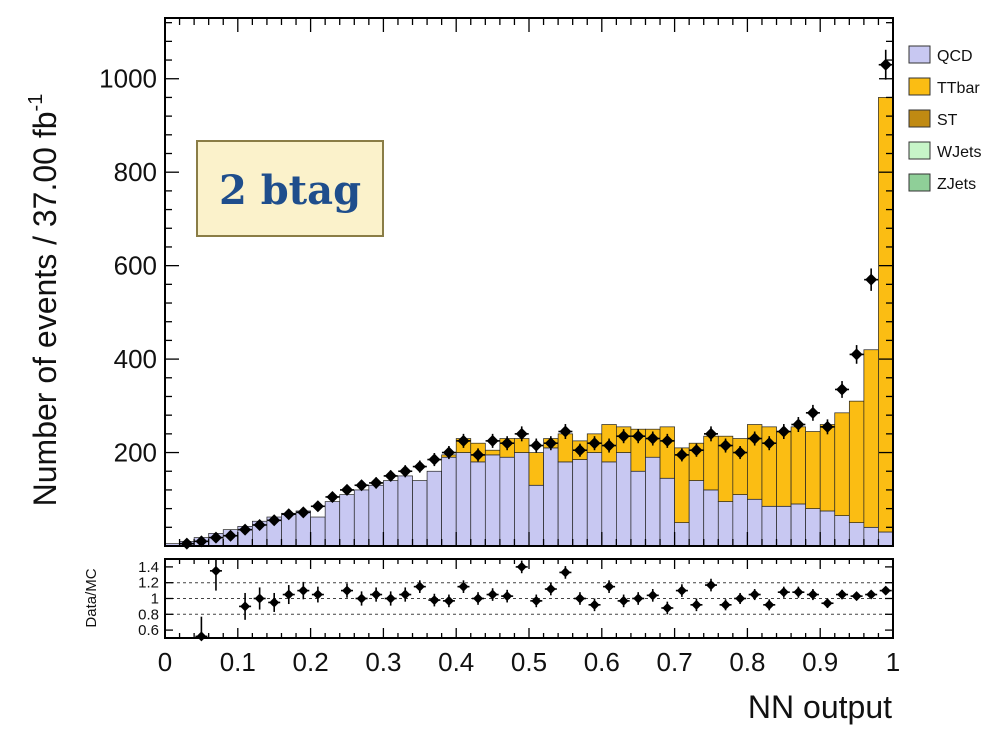 The width and height of the screenshot is (1003, 743). What do you see at coordinates (135, 453) in the screenshot?
I see `main-y-tick-label: 200` at bounding box center [135, 453].